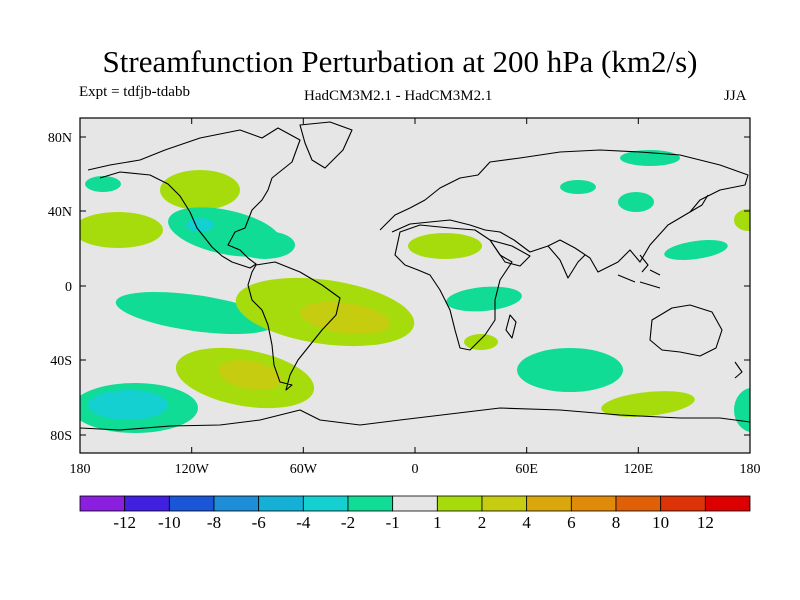  Describe the element at coordinates (294, 326) in the screenshot. I see `coast-south-america` at that location.